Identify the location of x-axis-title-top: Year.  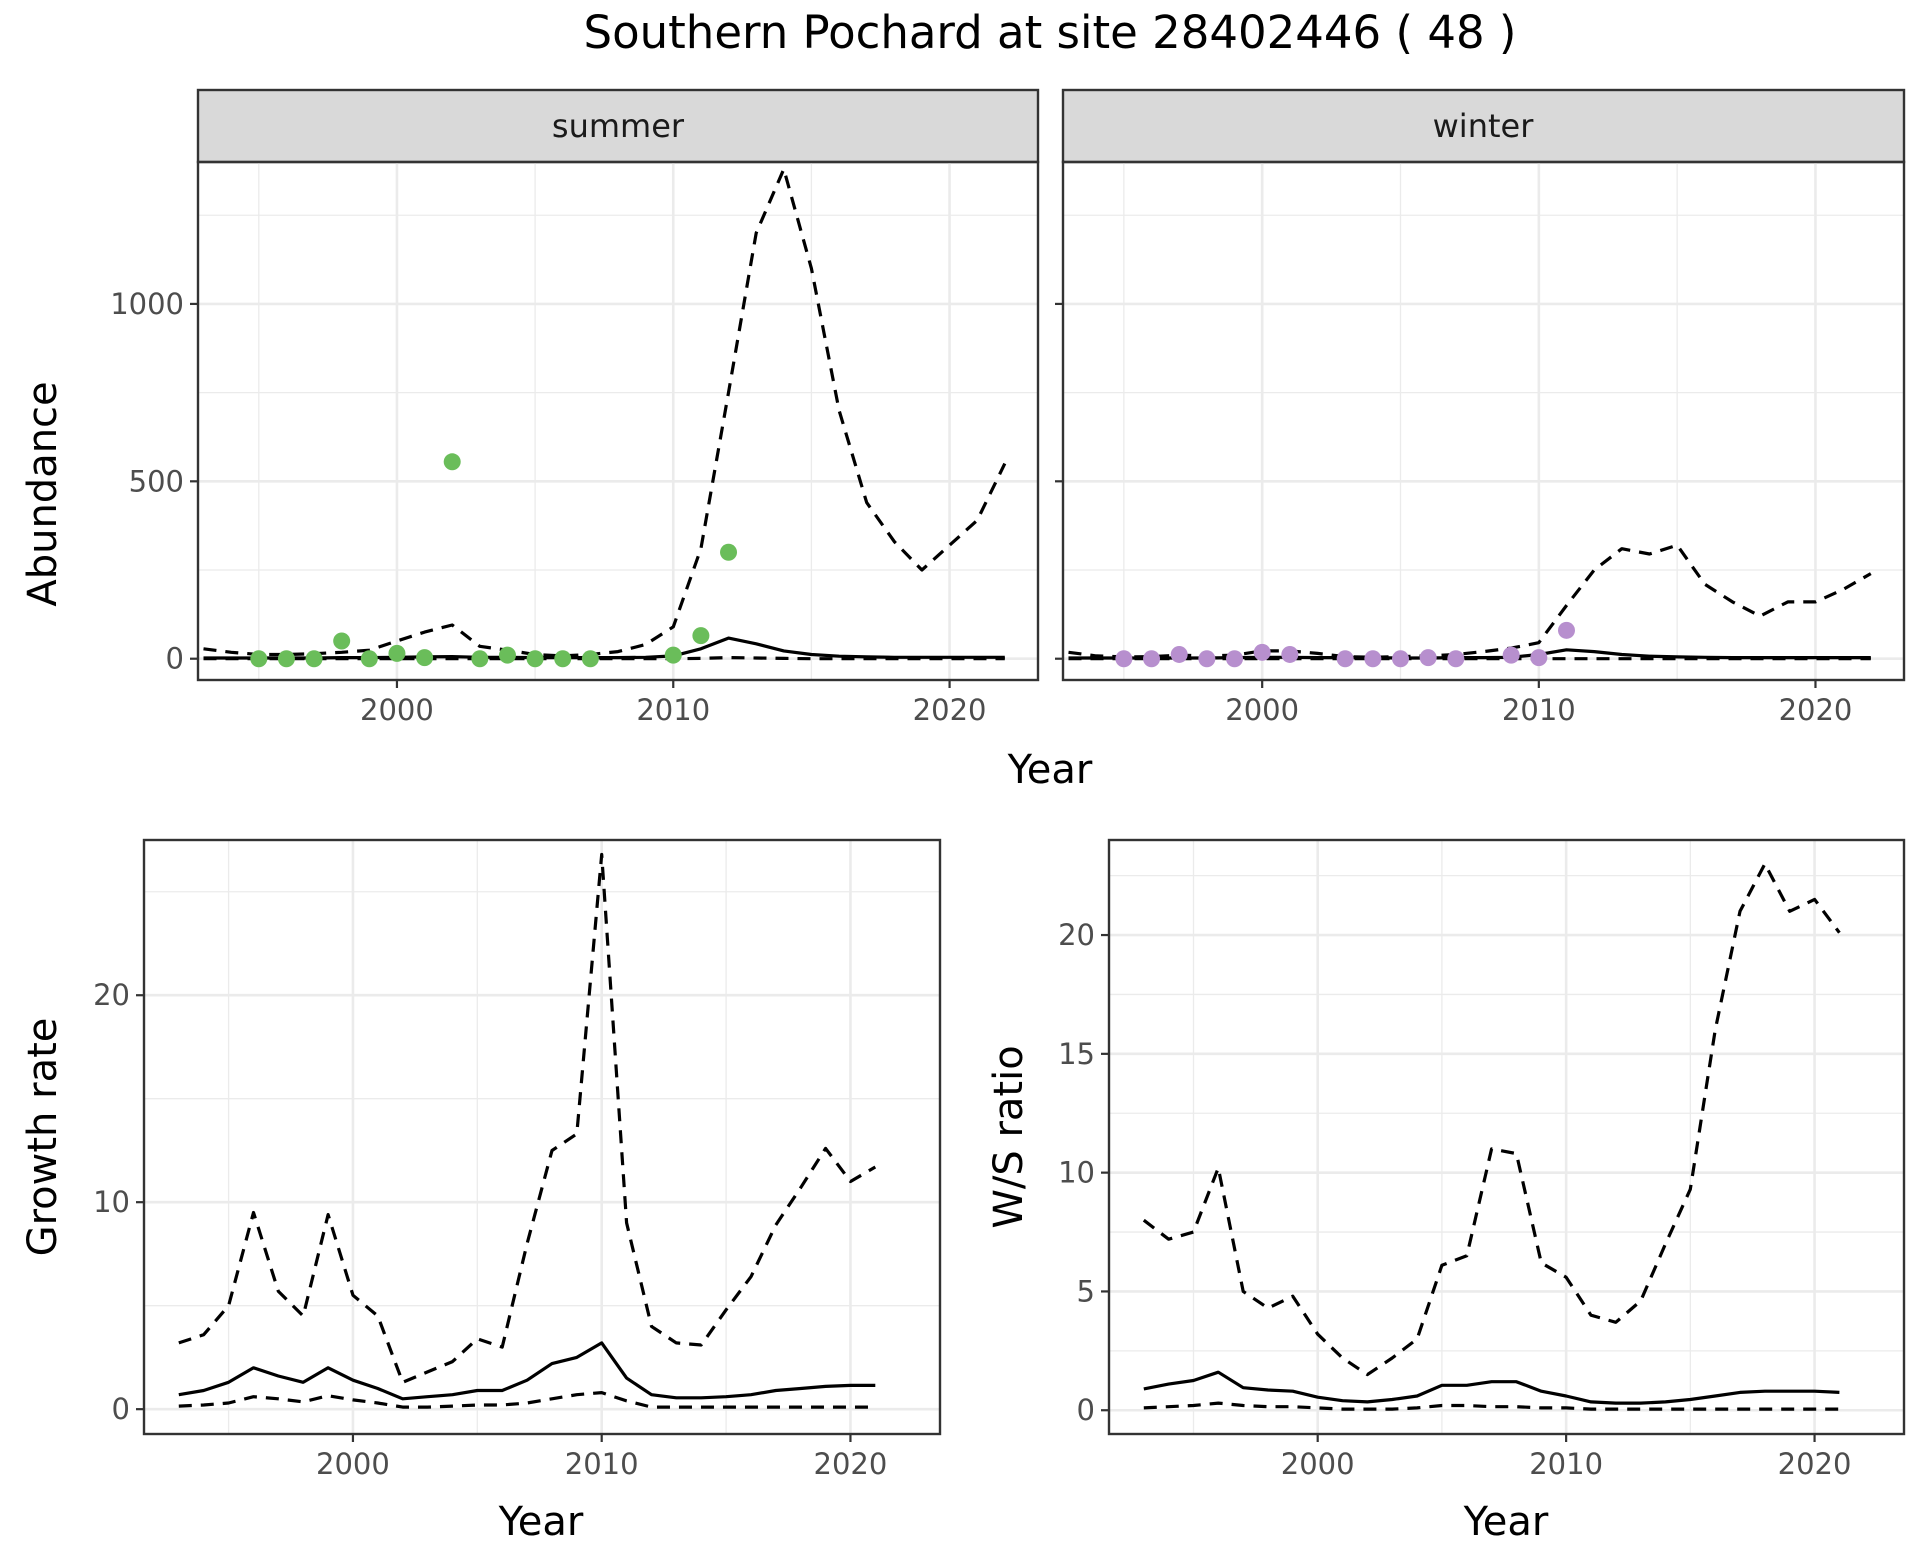
(1050, 770).